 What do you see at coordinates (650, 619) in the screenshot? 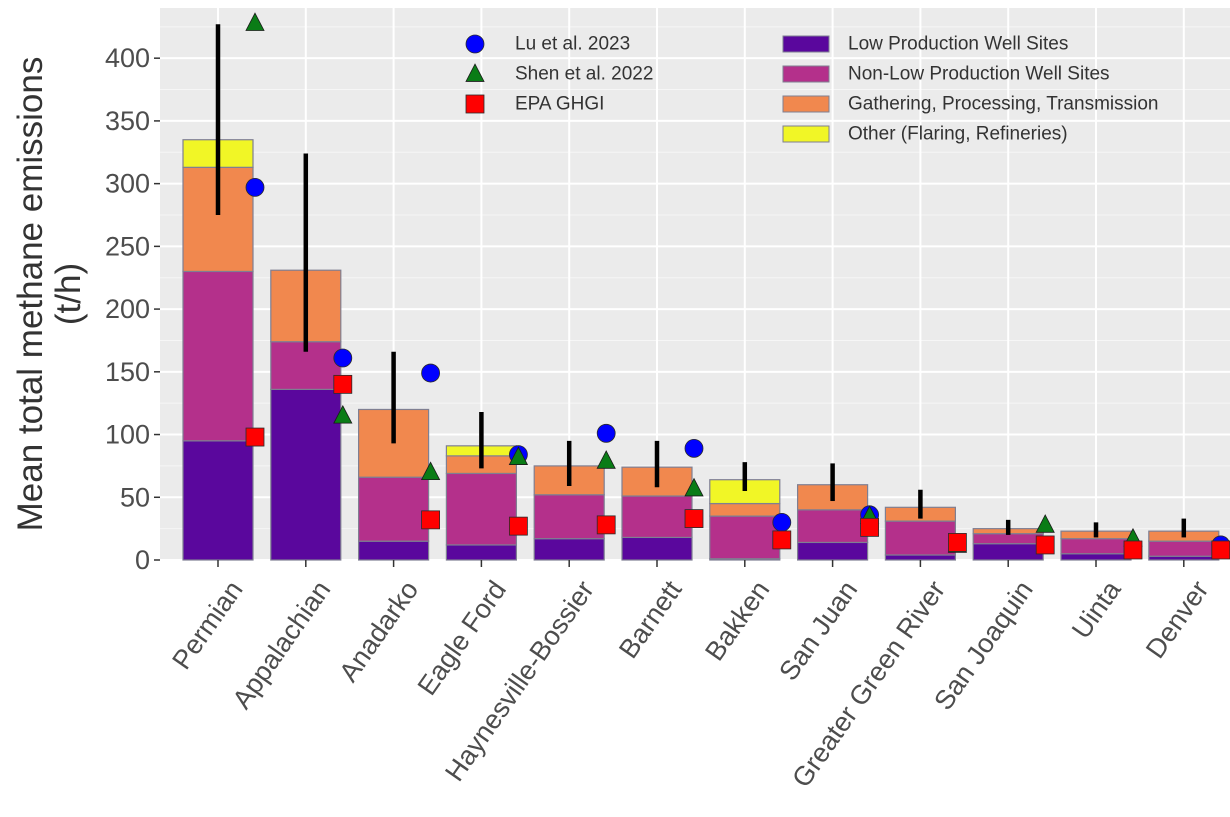
I see `x-tick-label: Barnett` at bounding box center [650, 619].